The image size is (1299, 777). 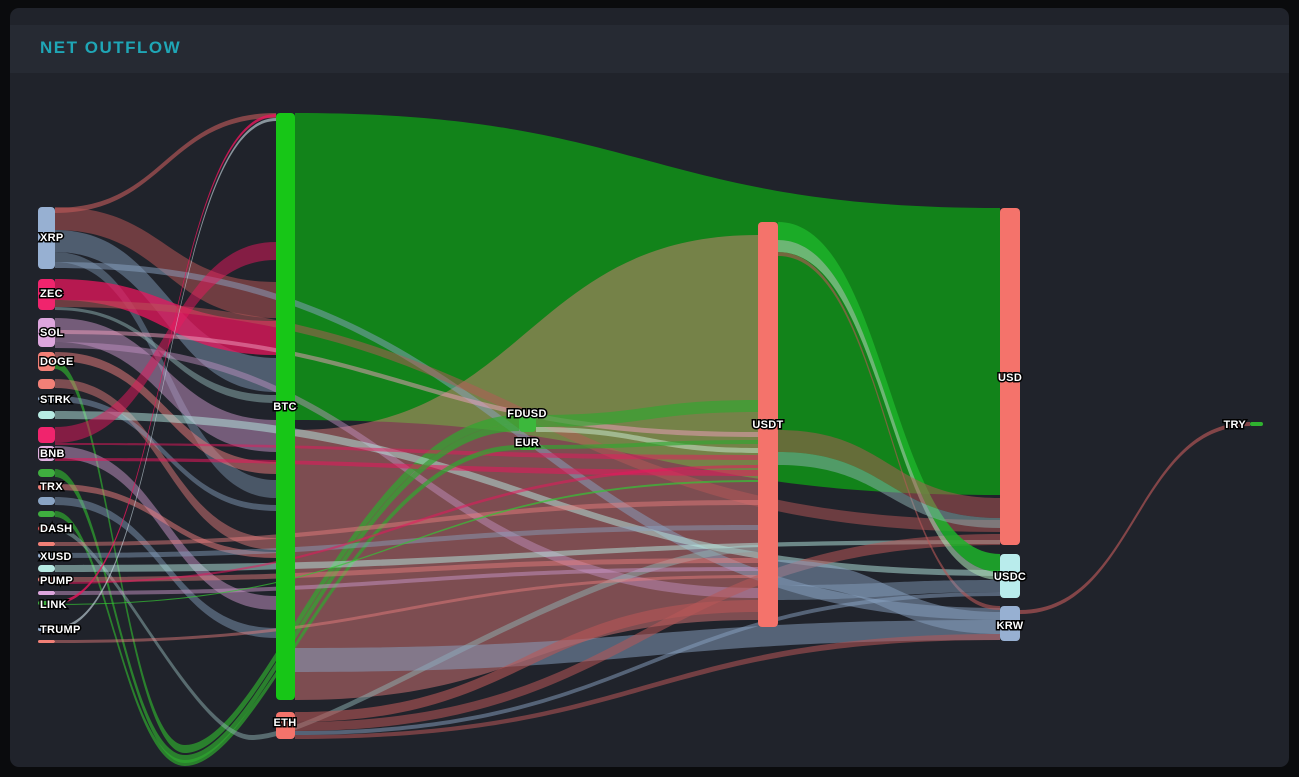 I want to click on sankey-link-LINK-USDT, so click(x=406, y=542).